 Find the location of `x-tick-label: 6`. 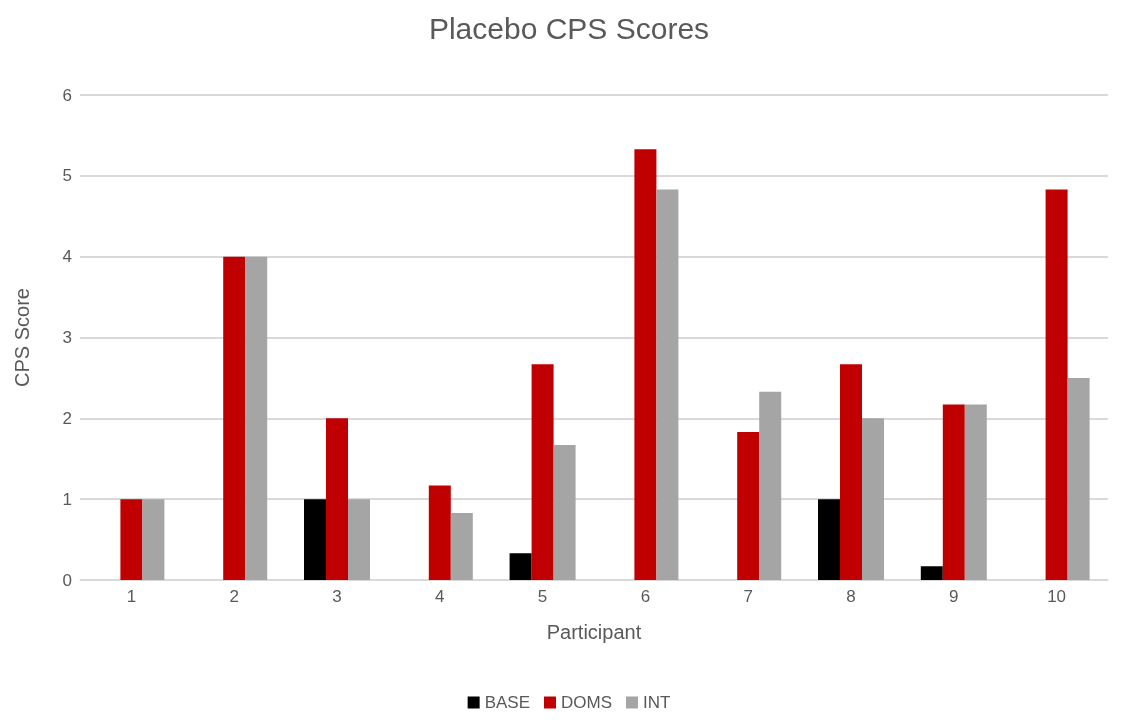

x-tick-label: 6 is located at coordinates (645, 596).